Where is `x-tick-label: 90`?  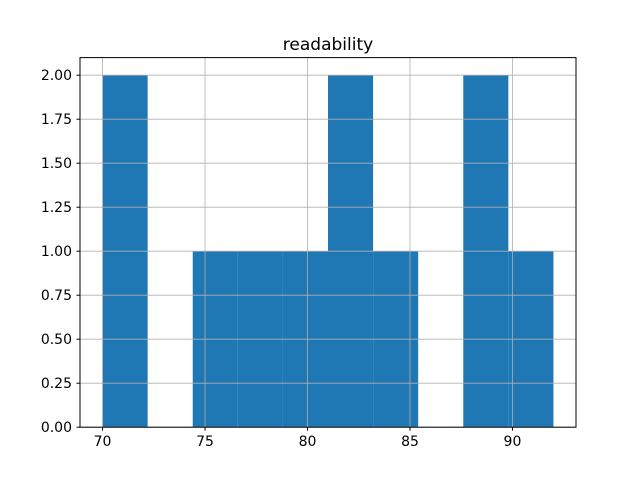 x-tick-label: 90 is located at coordinates (513, 442).